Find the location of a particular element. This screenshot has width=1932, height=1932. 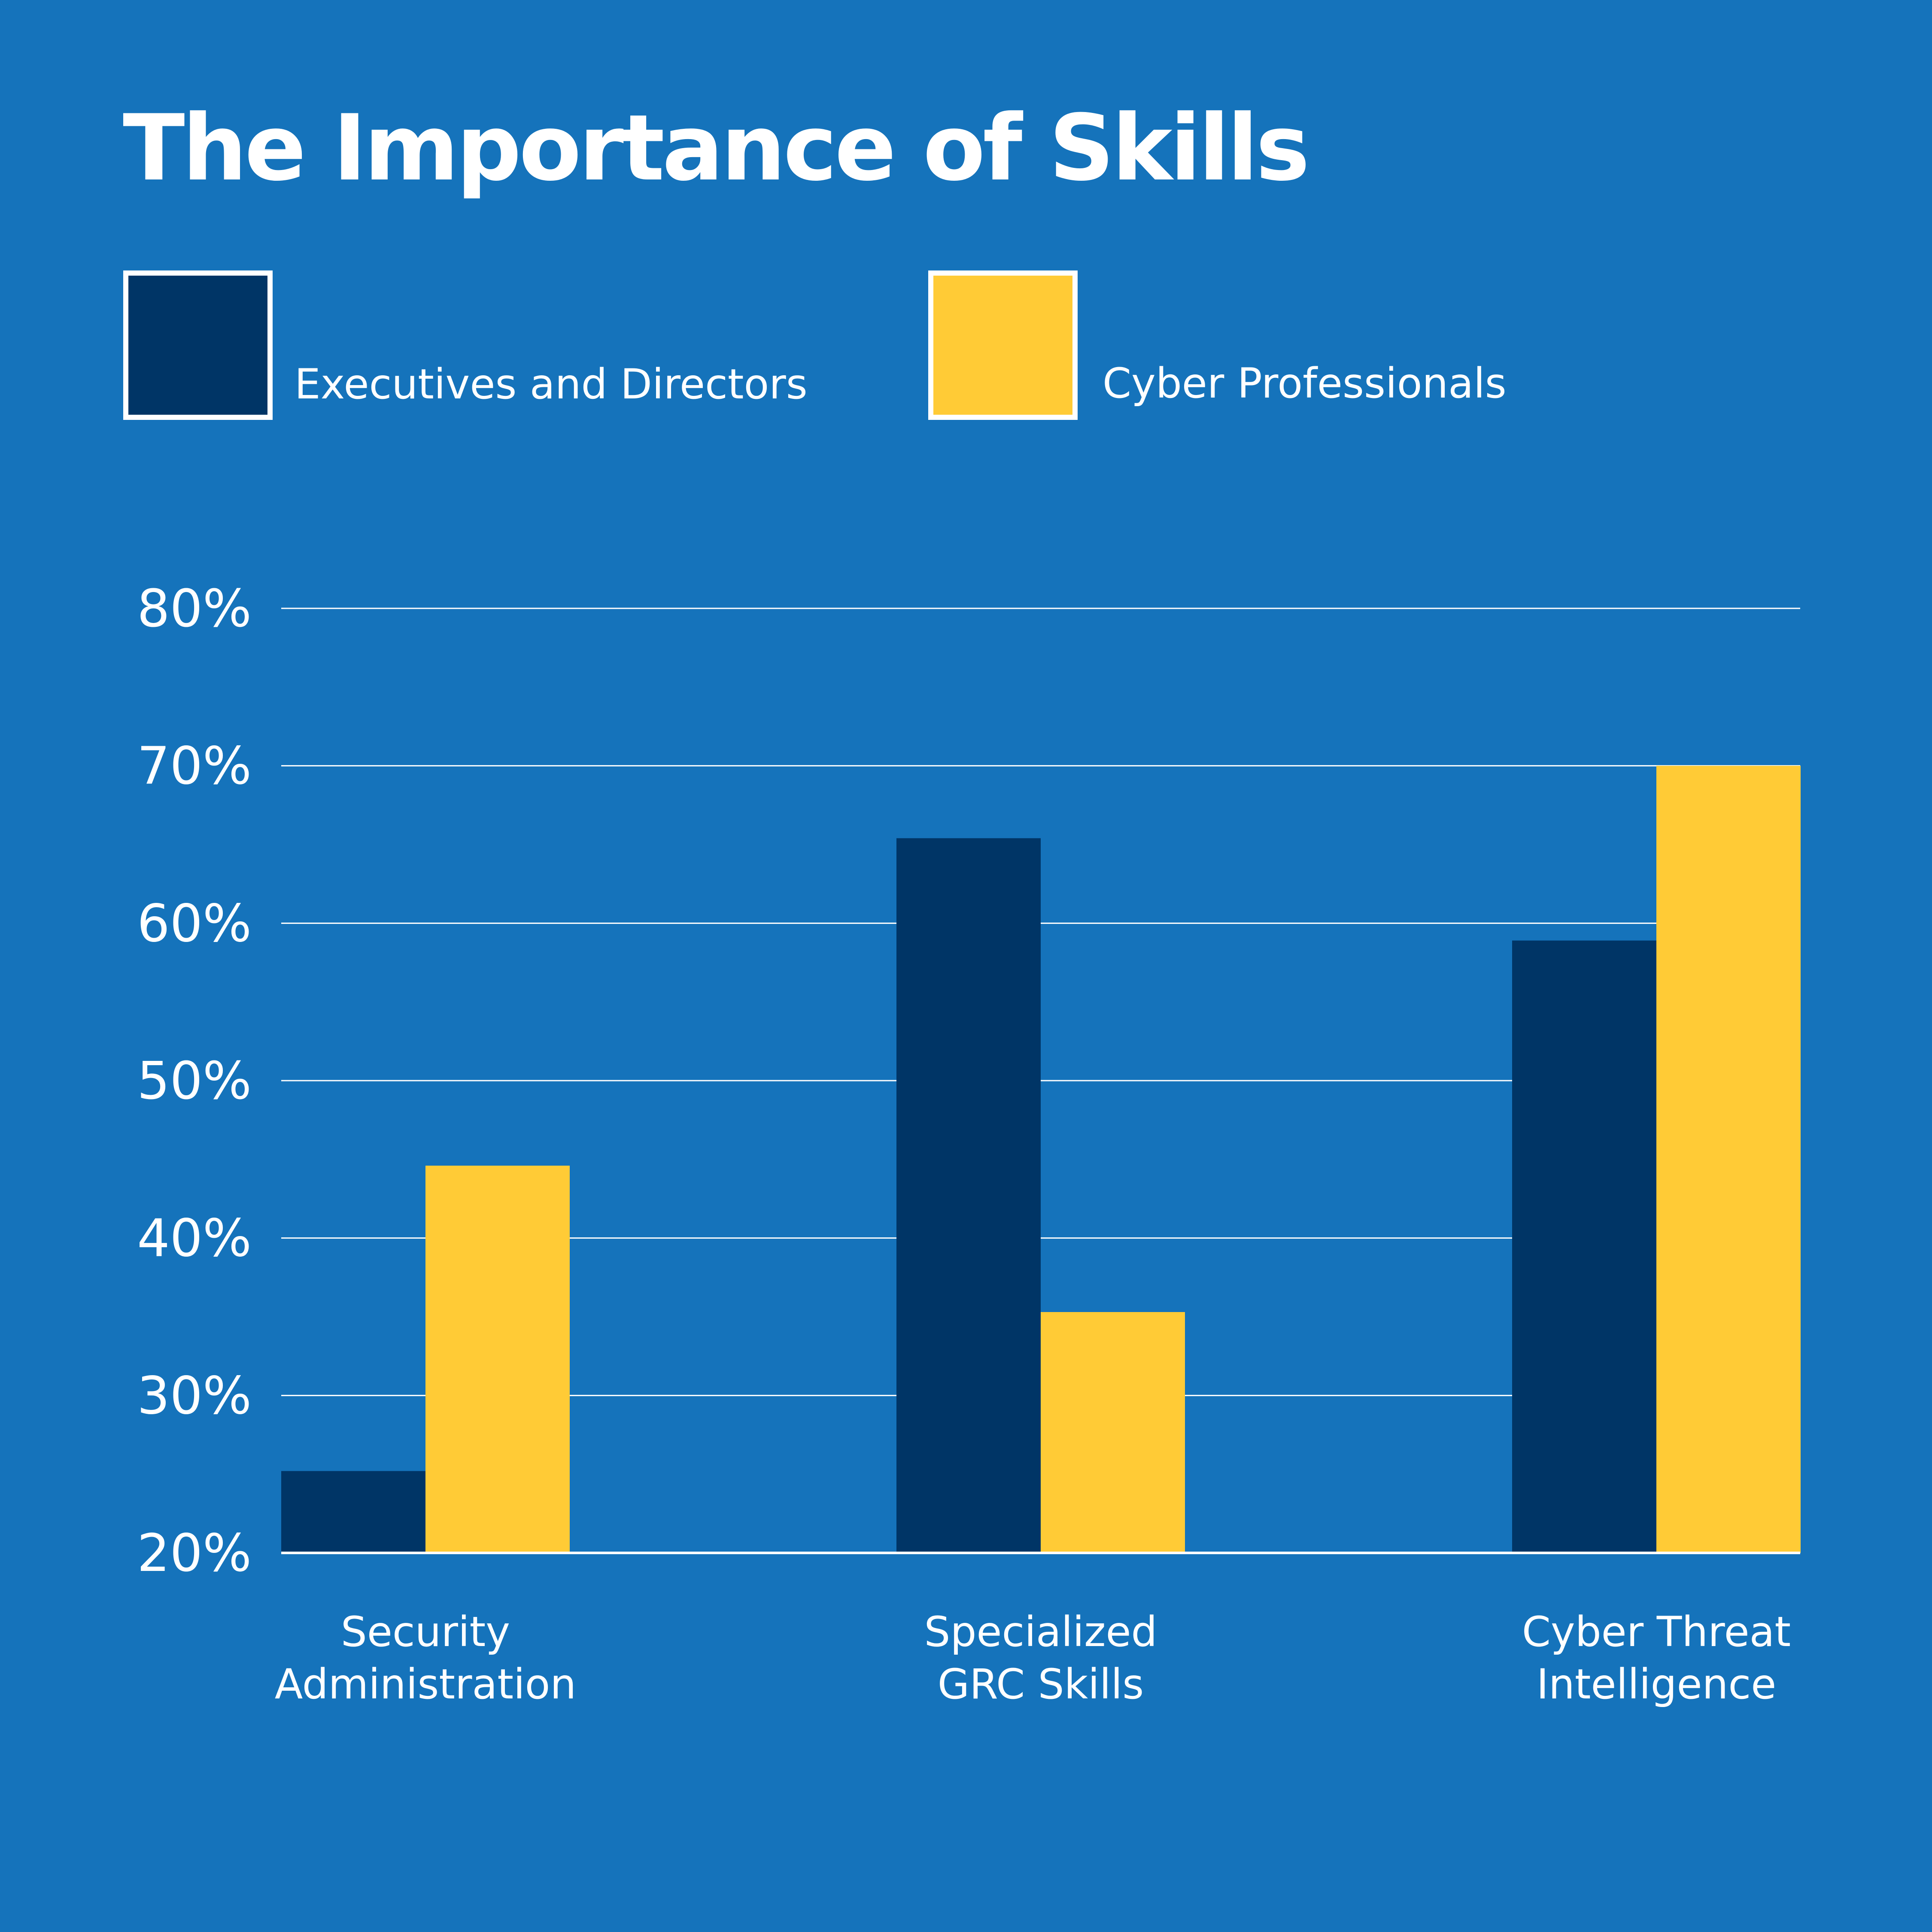

y-tick-label: 80% is located at coordinates (194, 609).